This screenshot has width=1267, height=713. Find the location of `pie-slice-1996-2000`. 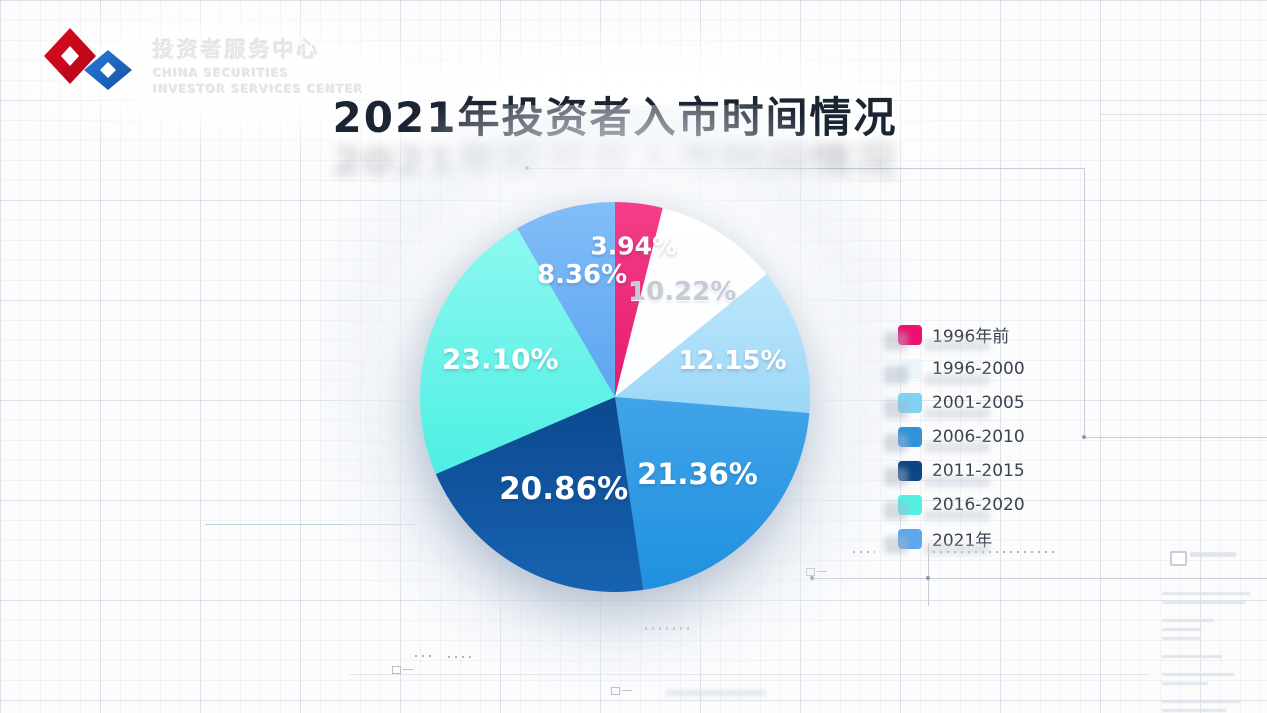

pie-slice-1996-2000 is located at coordinates (691, 302).